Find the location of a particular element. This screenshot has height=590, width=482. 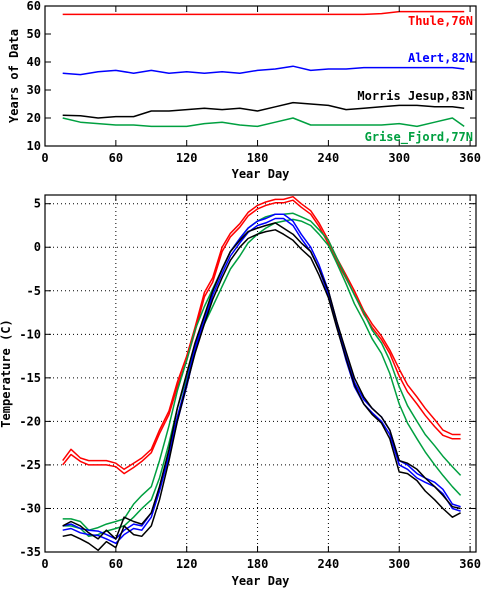

series-line-thule-76n is located at coordinates (263, 13).